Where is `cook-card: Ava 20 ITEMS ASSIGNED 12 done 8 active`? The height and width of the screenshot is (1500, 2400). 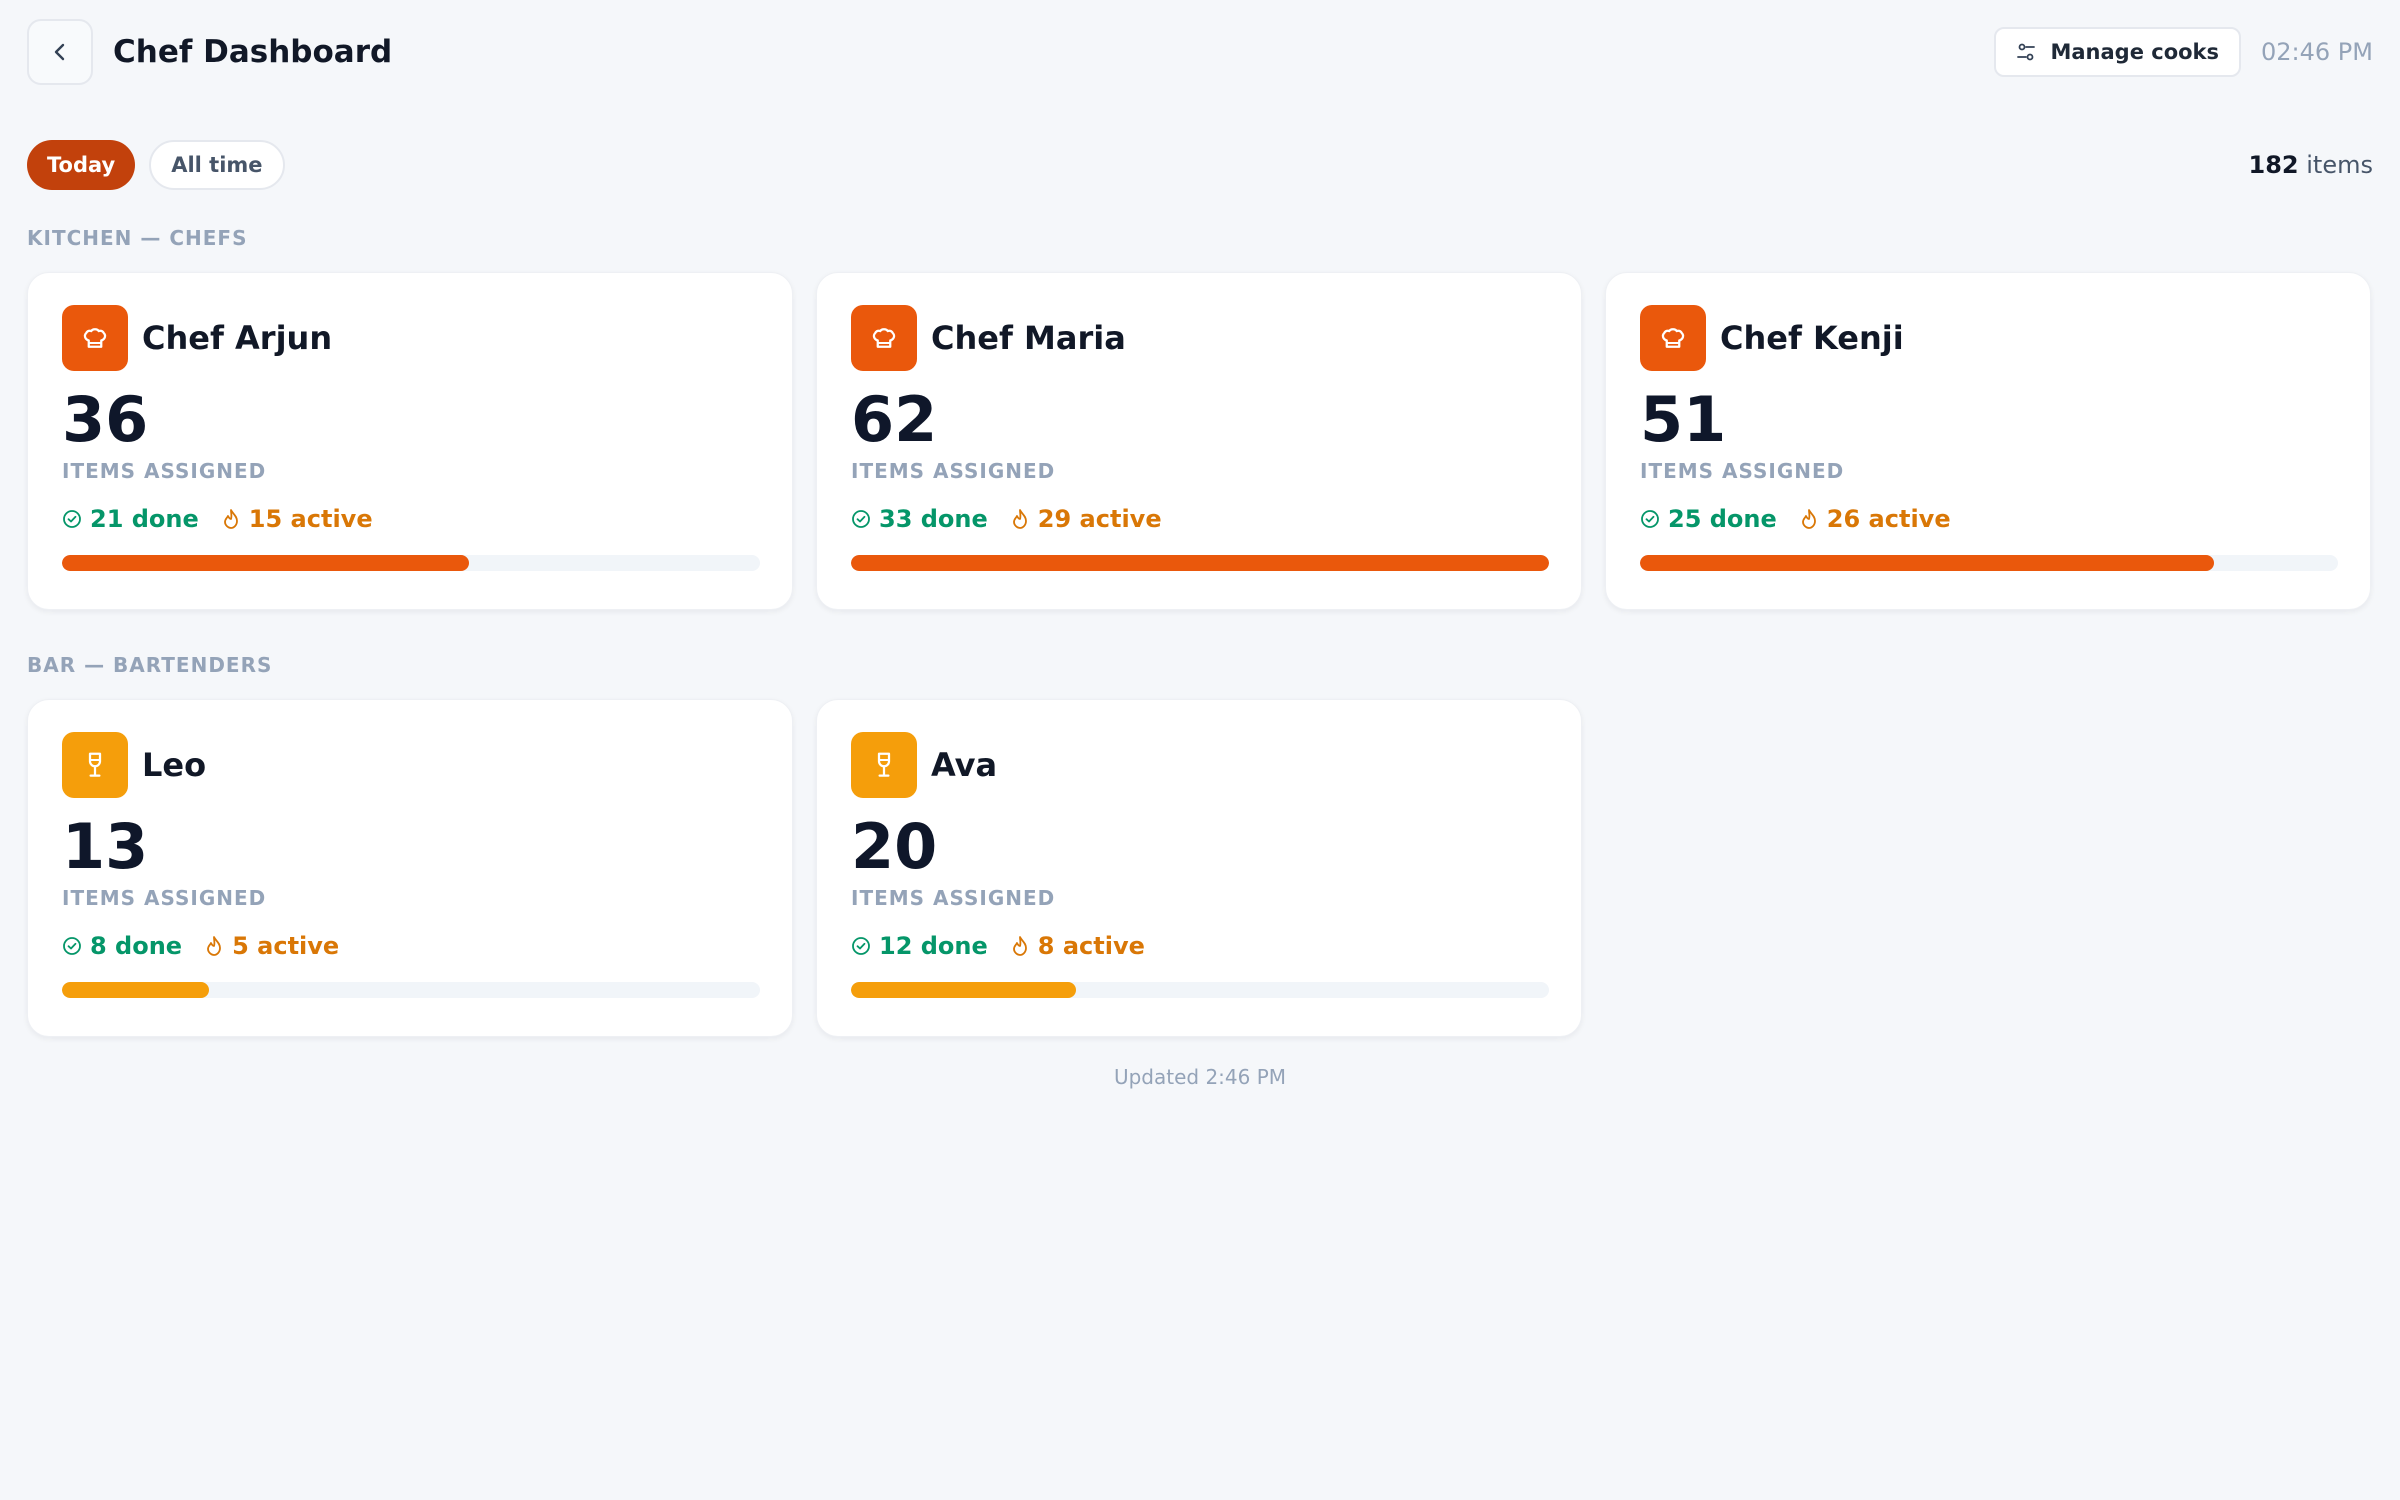
cook-card: Ava 20 ITEMS ASSIGNED 12 done 8 active is located at coordinates (1199, 868).